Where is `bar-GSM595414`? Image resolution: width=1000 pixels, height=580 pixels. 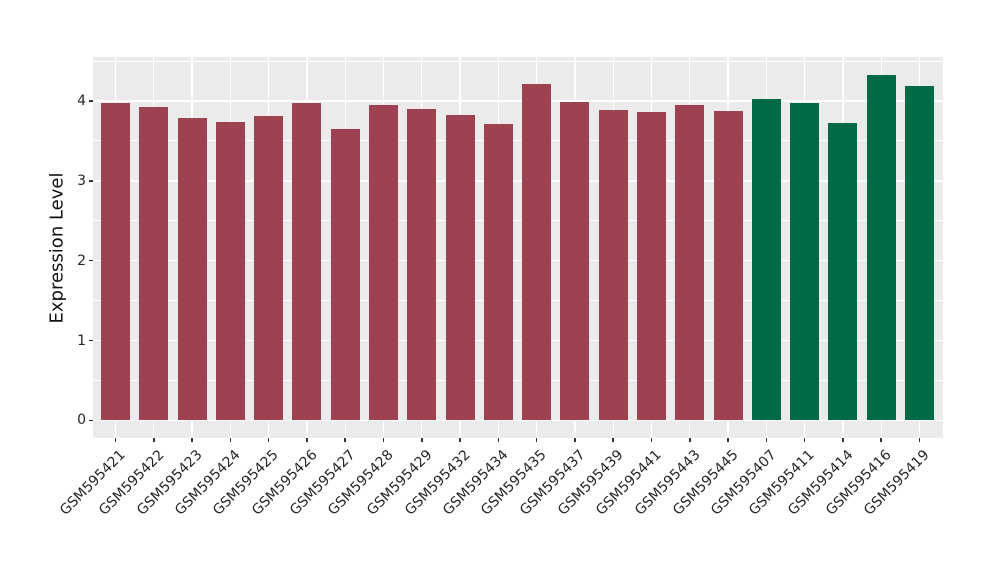 bar-GSM595414 is located at coordinates (843, 272).